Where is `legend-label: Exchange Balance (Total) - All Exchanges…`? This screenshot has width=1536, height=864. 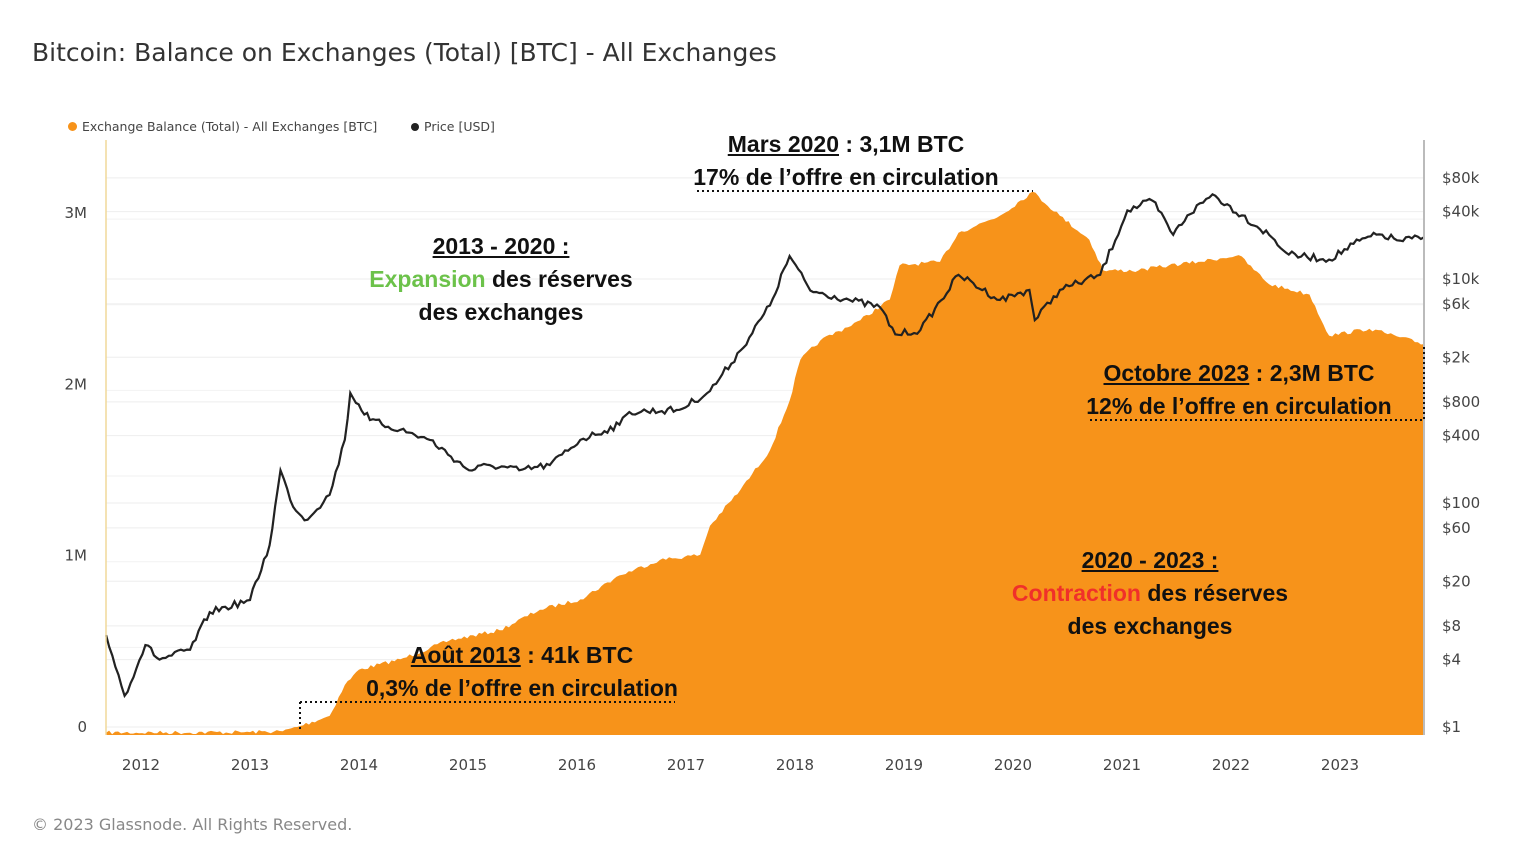 legend-label: Exchange Balance (Total) - All Exchanges… is located at coordinates (230, 126).